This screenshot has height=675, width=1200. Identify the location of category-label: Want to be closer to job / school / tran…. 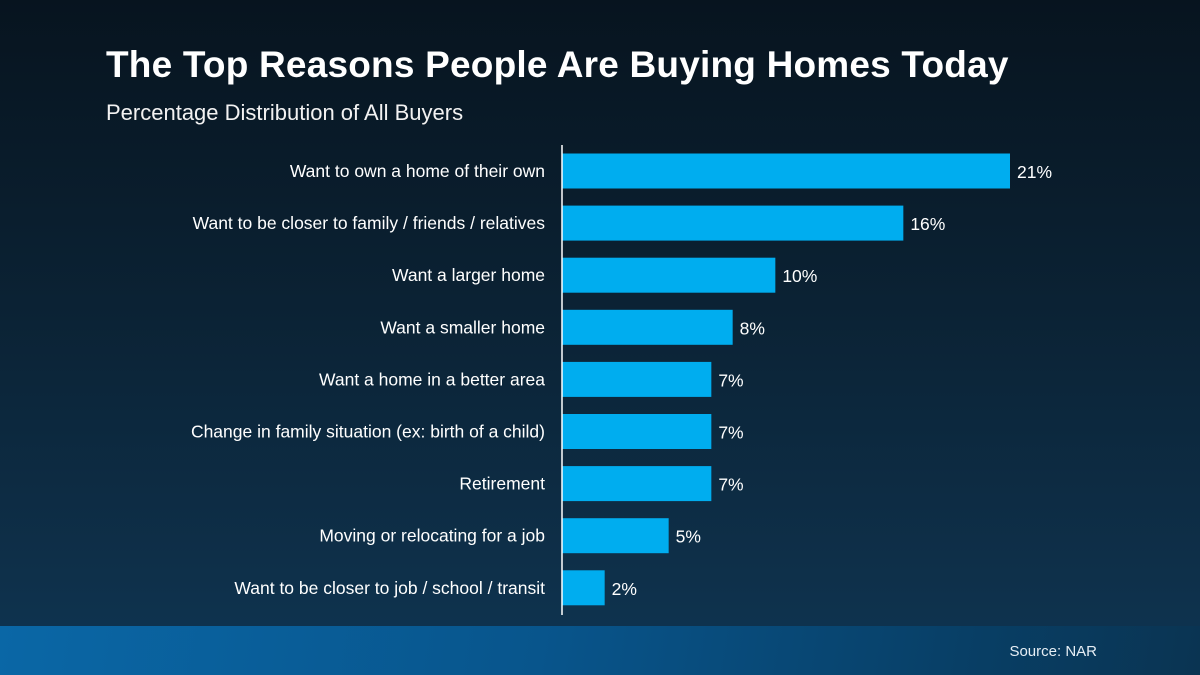
(389, 588).